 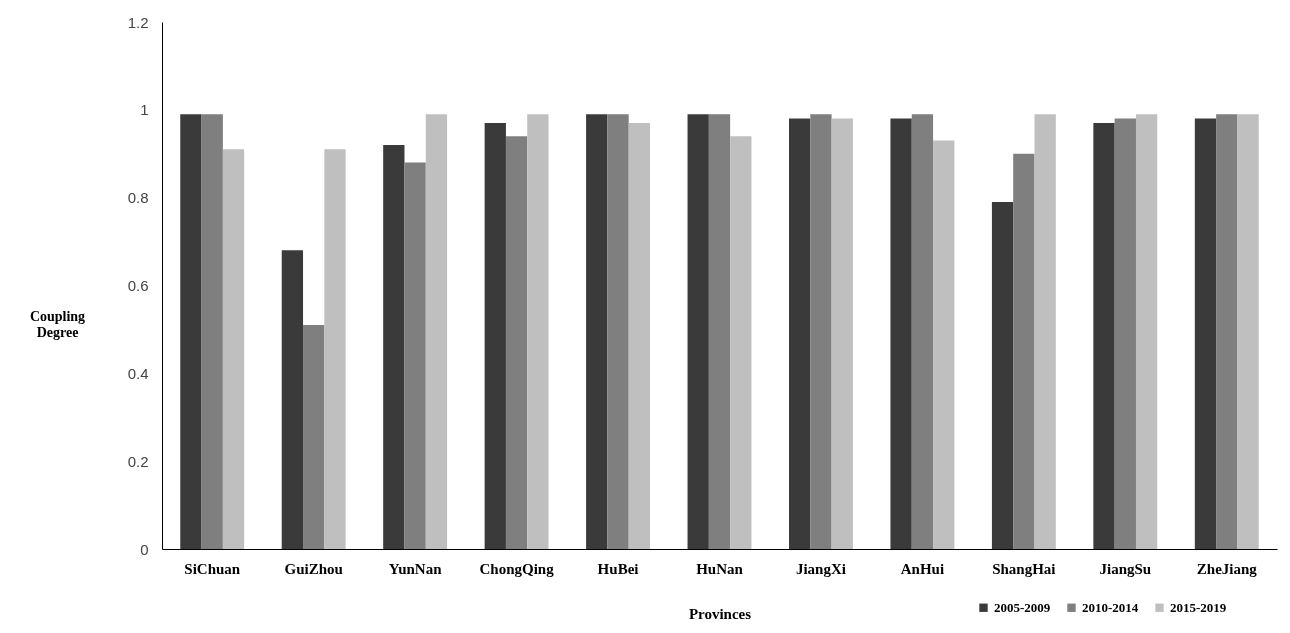 What do you see at coordinates (57, 324) in the screenshot?
I see `y-axis-title: Coupling Degree` at bounding box center [57, 324].